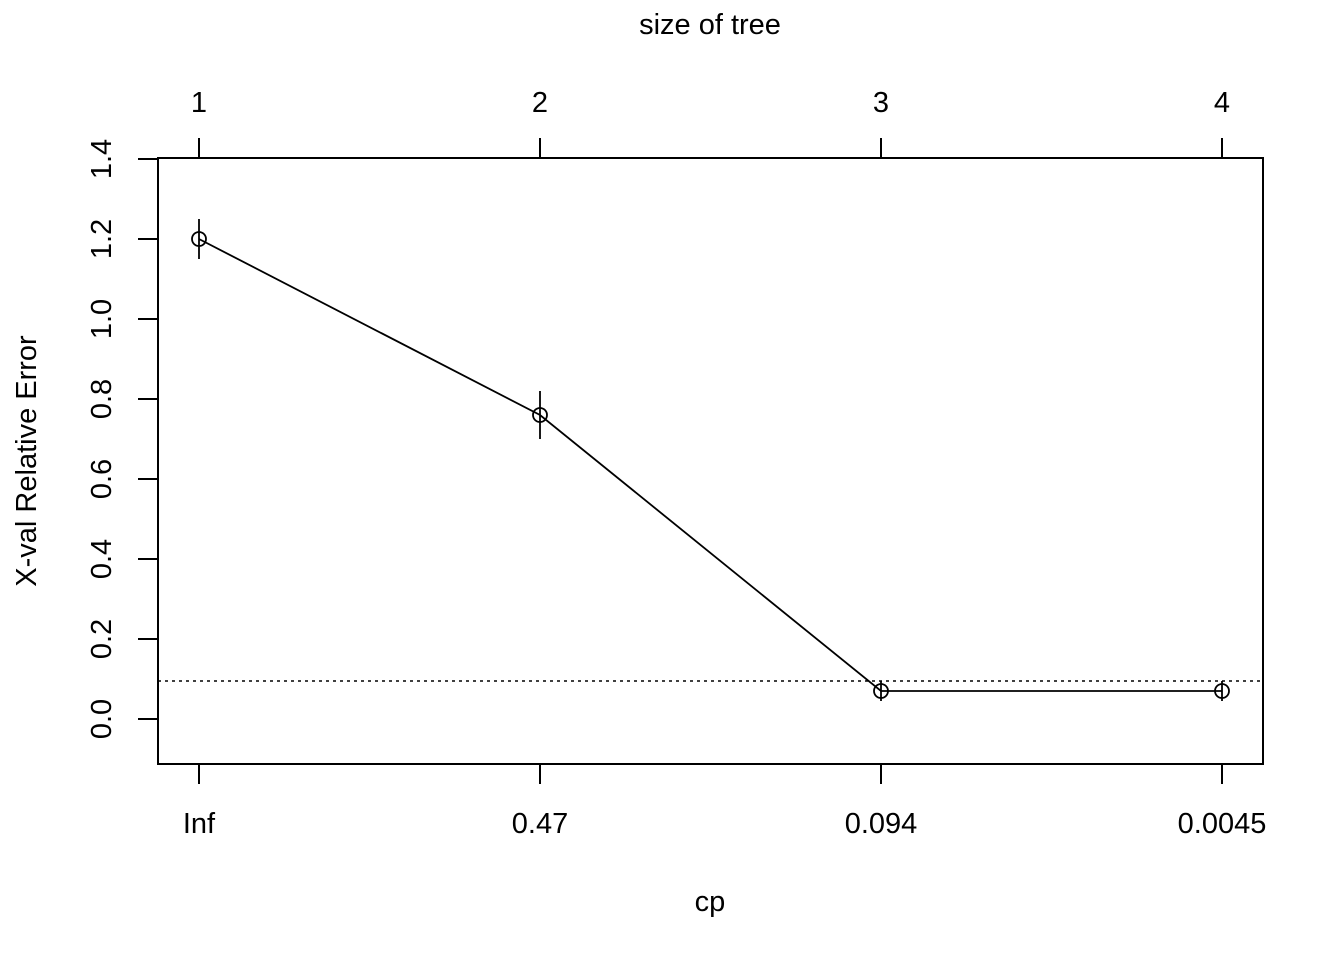 The width and height of the screenshot is (1344, 960). I want to click on top-tick-label: 1, so click(199, 103).